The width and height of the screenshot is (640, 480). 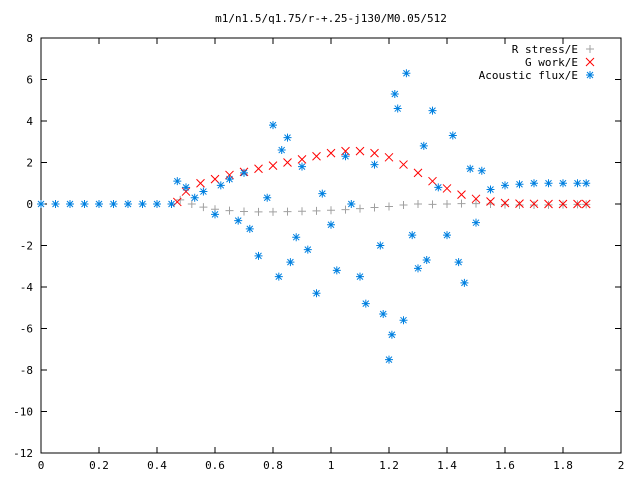 I want to click on y-tick-label: -6, so click(x=26, y=329).